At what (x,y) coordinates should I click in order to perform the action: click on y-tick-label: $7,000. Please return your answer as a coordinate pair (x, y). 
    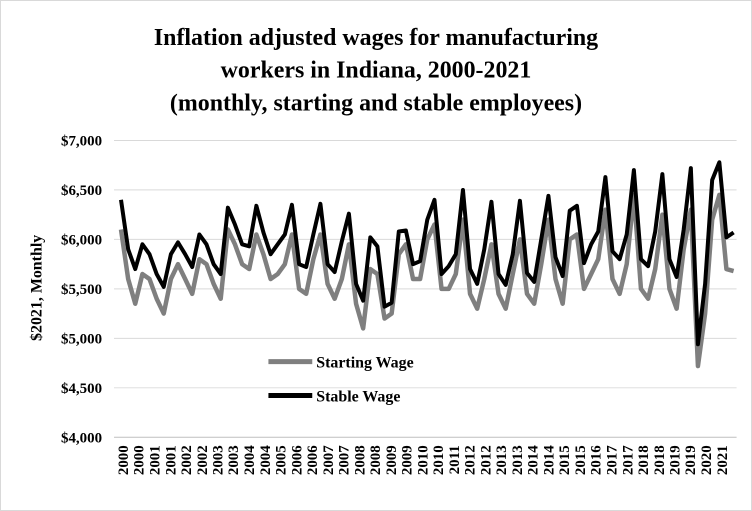
    Looking at the image, I should click on (81, 141).